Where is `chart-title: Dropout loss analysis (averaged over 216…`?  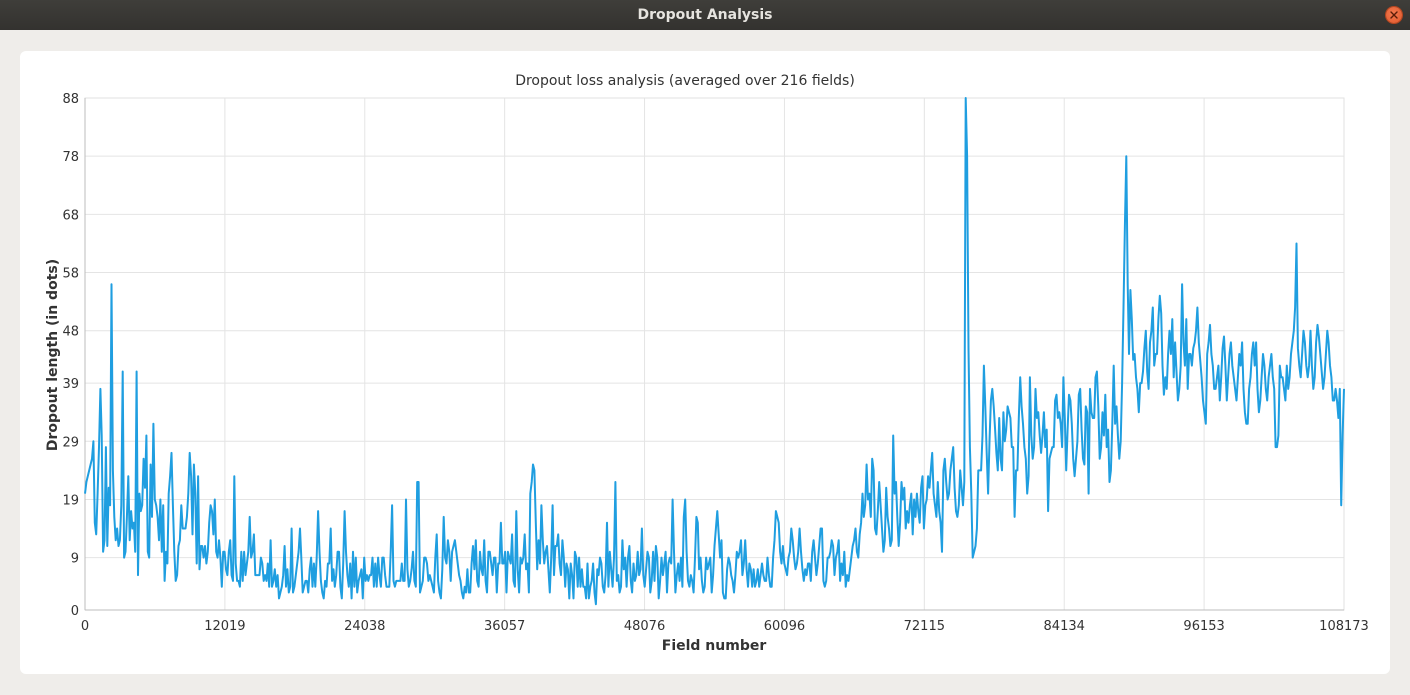 chart-title: Dropout loss analysis (averaged over 216… is located at coordinates (685, 81).